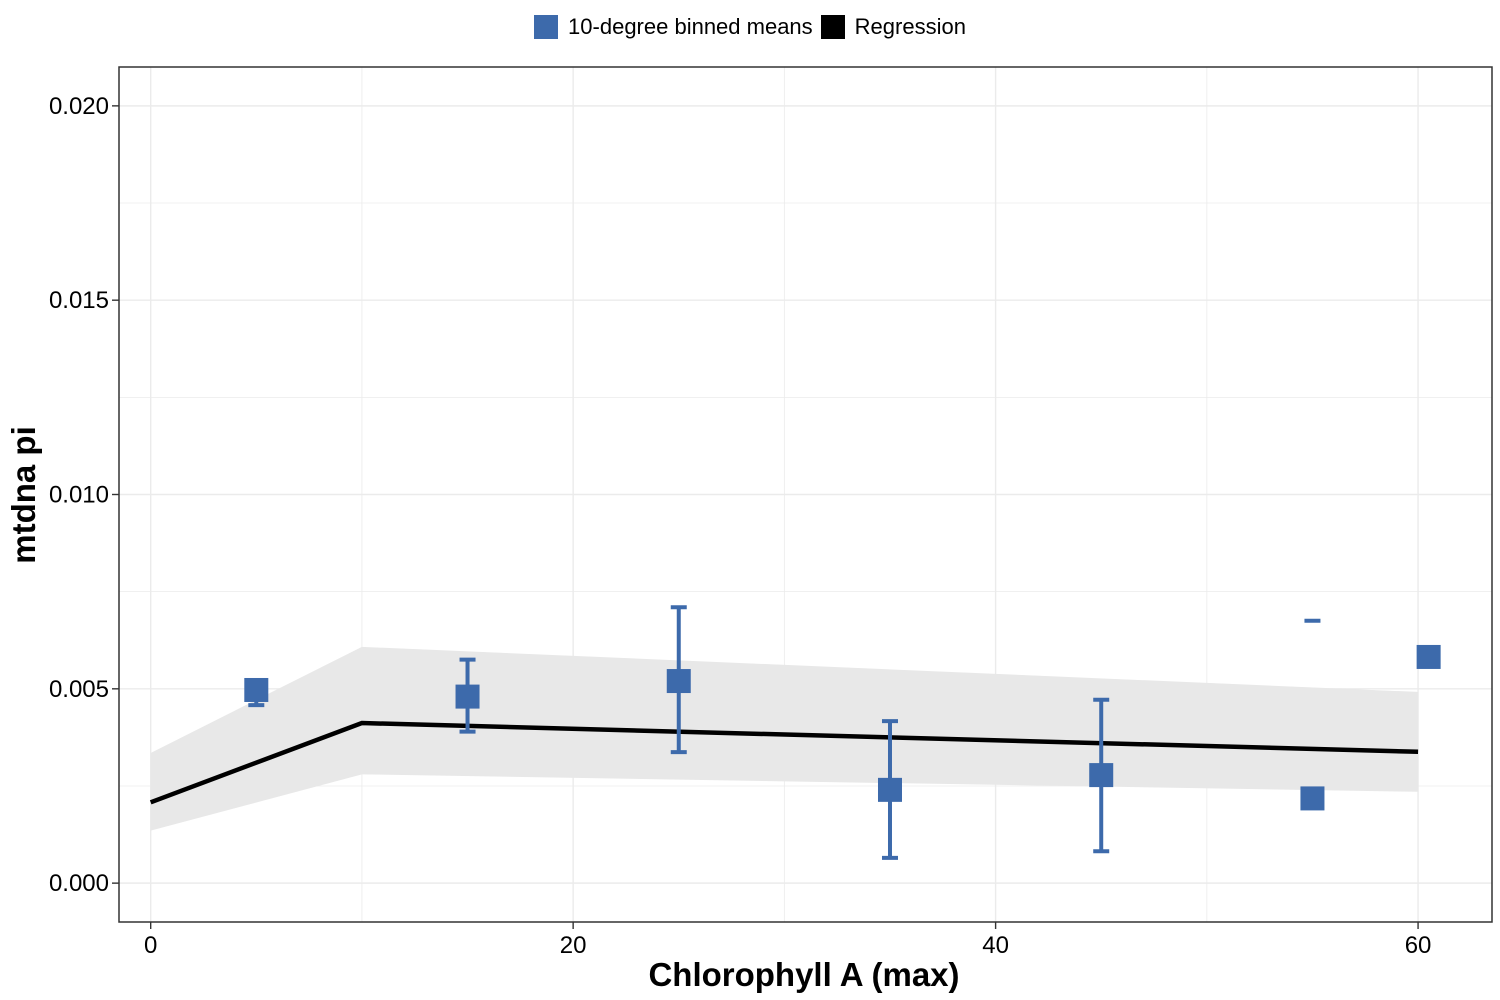 The width and height of the screenshot is (1500, 1000). What do you see at coordinates (79, 495) in the screenshot?
I see `y-tick-label: 0.010` at bounding box center [79, 495].